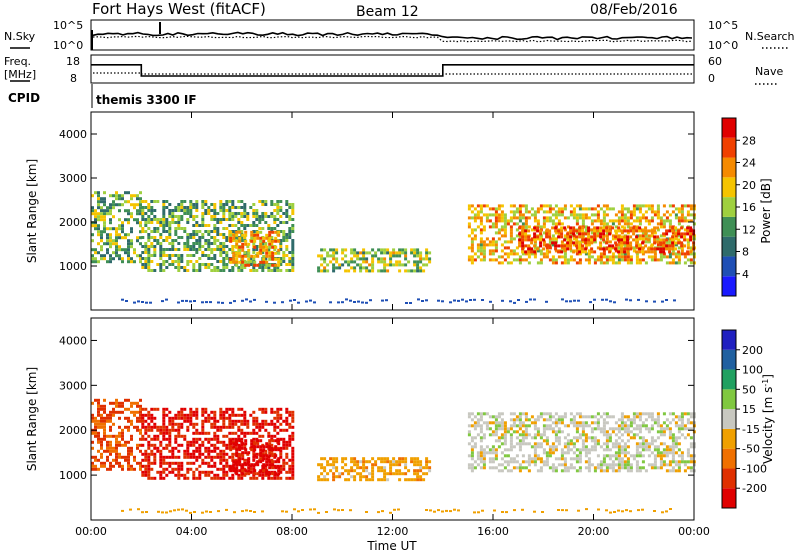 This screenshot has width=800, height=558. What do you see at coordinates (634, 10) in the screenshot?
I see `date-title: 08/Feb/2016` at bounding box center [634, 10].